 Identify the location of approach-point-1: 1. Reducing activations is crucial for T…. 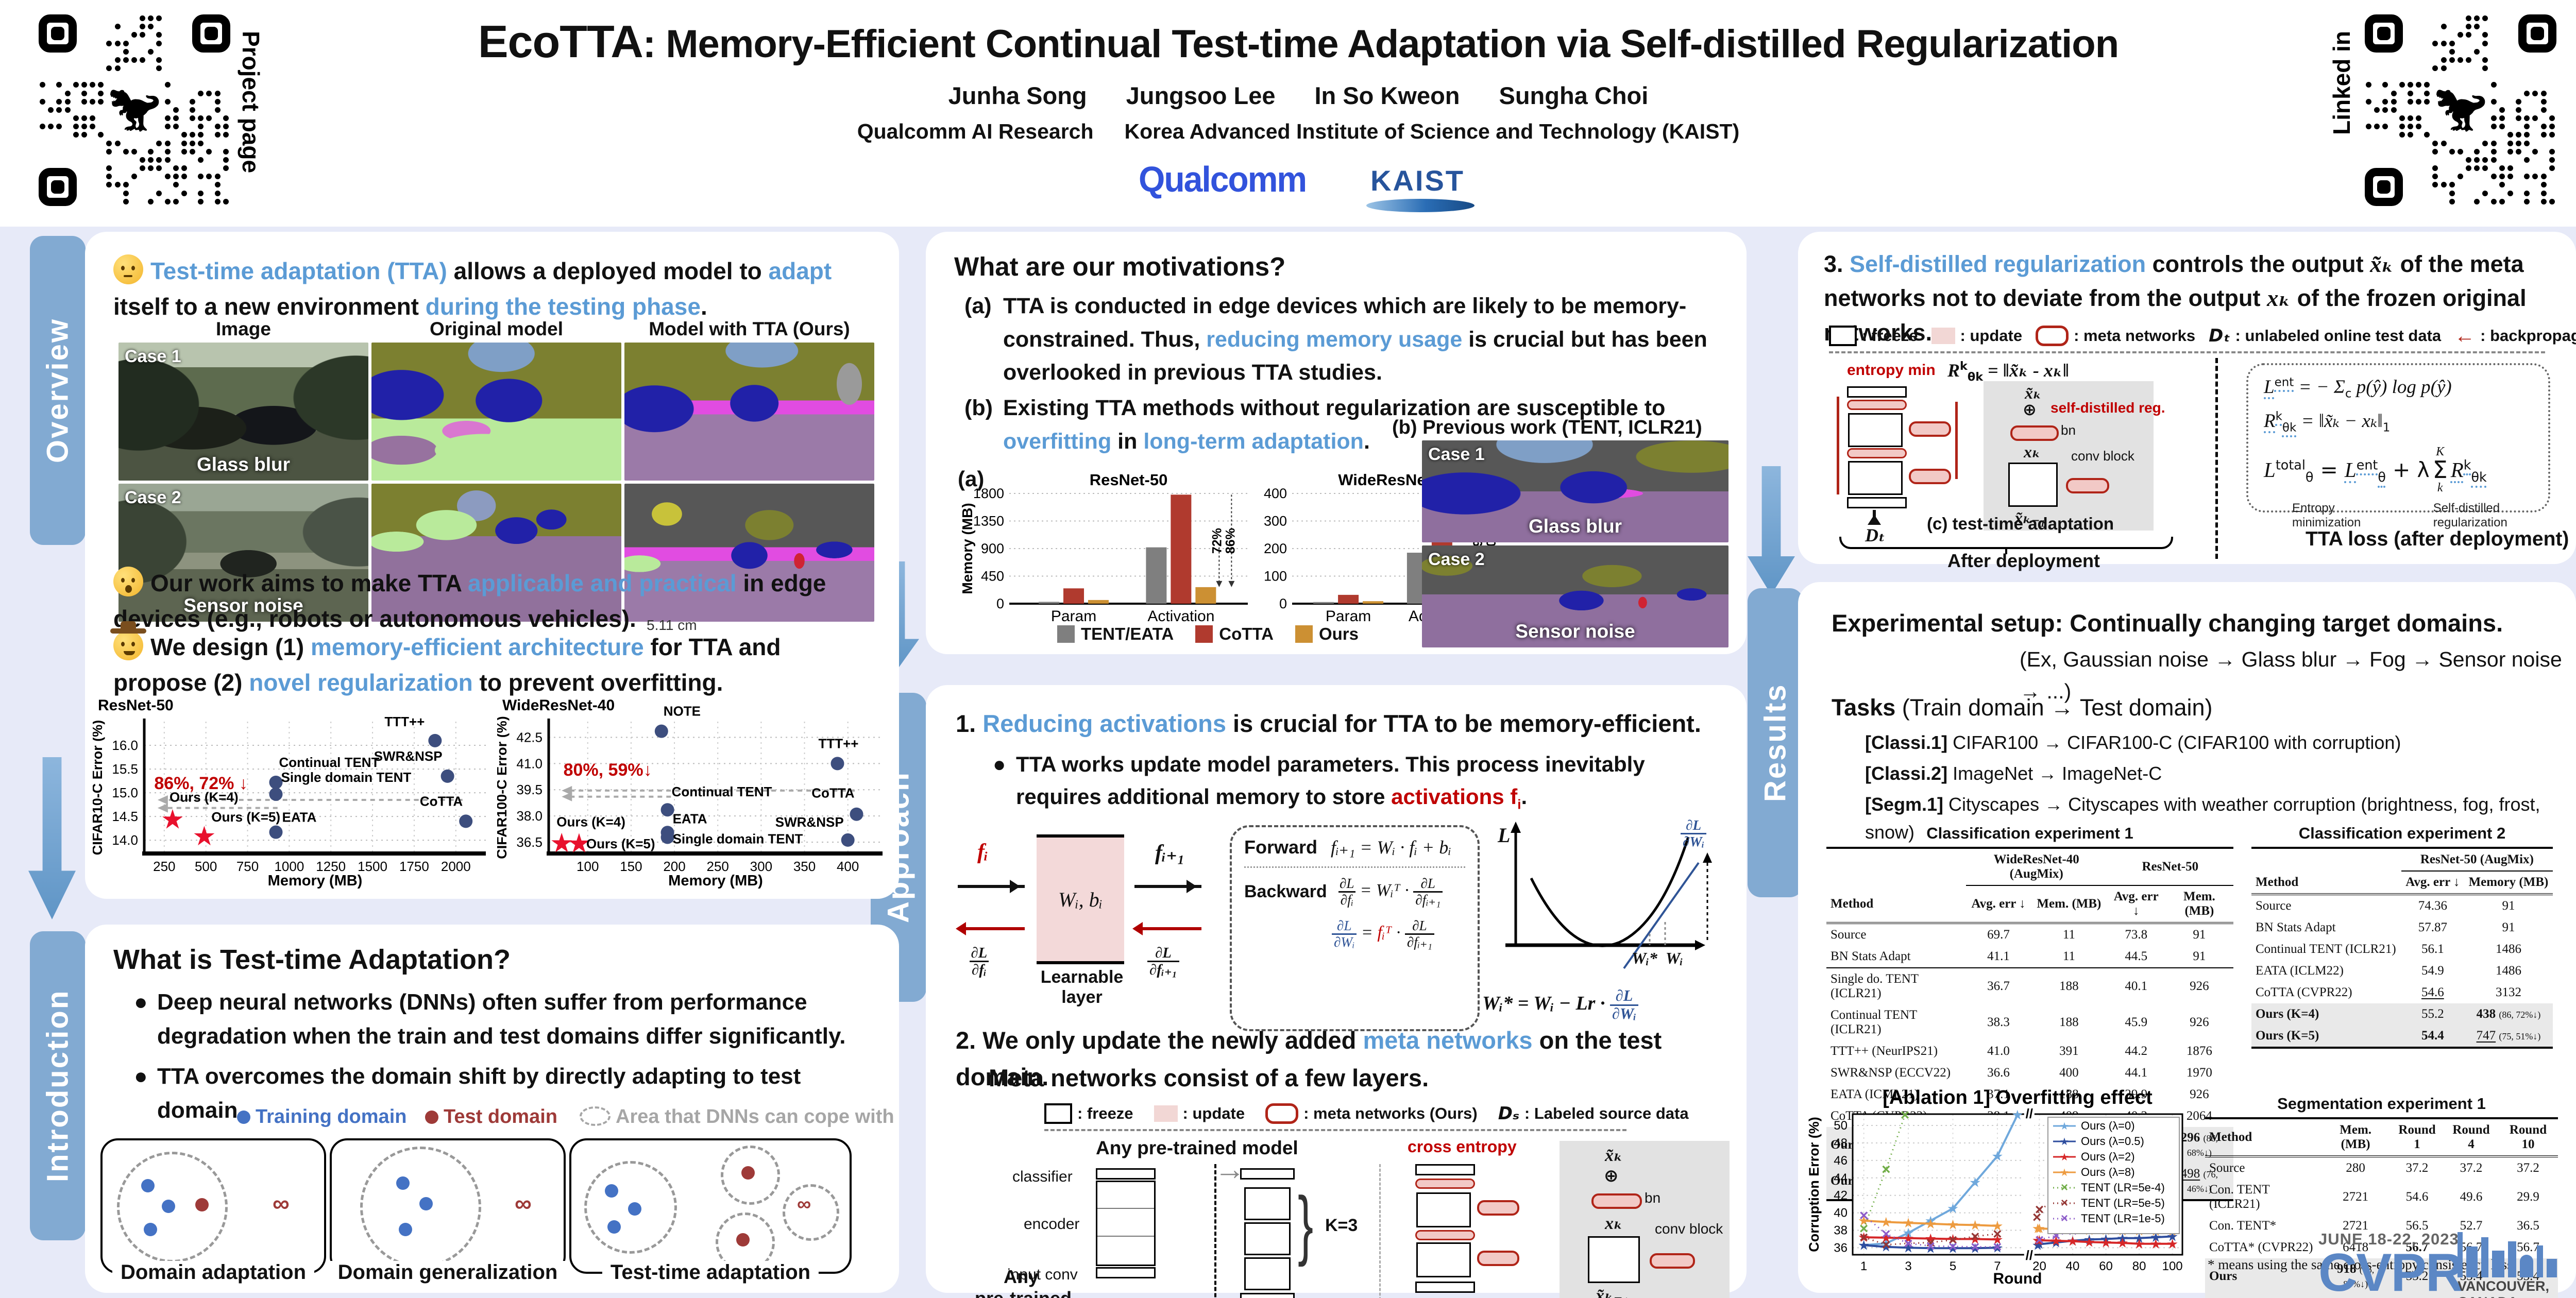
(1328, 723).